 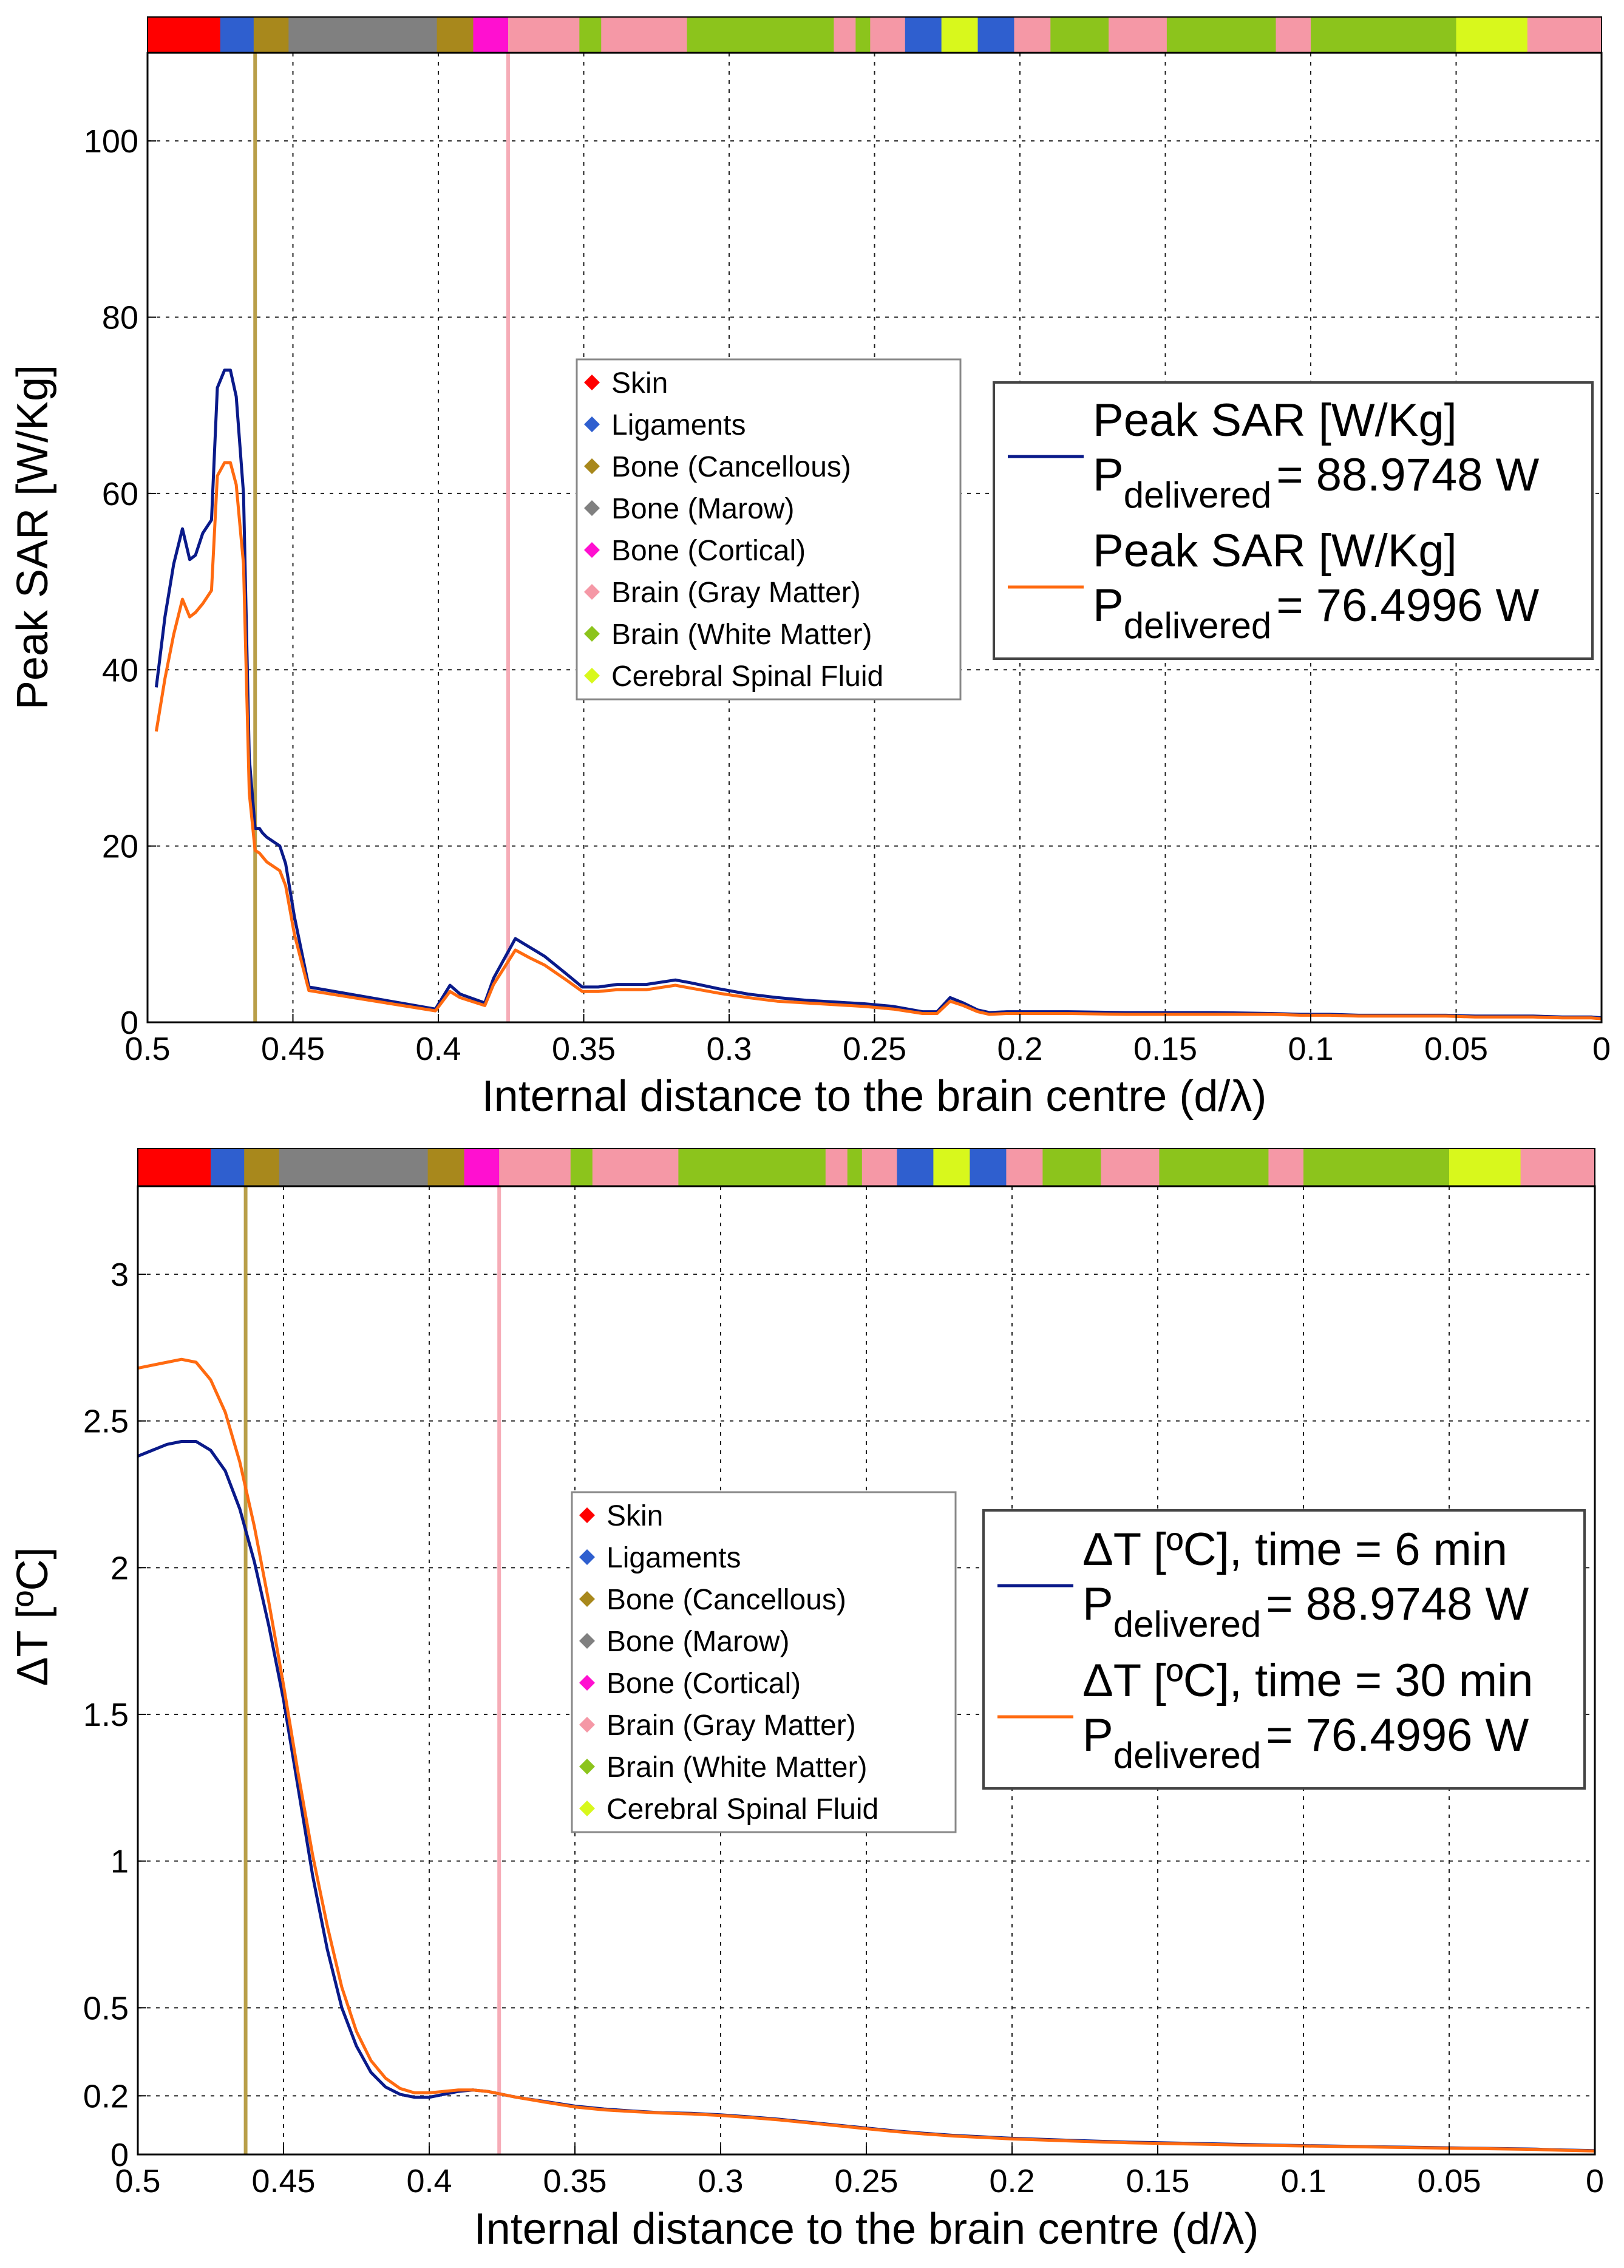 What do you see at coordinates (708, 551) in the screenshot?
I see `legend-label-cort: Bone (Cortical)` at bounding box center [708, 551].